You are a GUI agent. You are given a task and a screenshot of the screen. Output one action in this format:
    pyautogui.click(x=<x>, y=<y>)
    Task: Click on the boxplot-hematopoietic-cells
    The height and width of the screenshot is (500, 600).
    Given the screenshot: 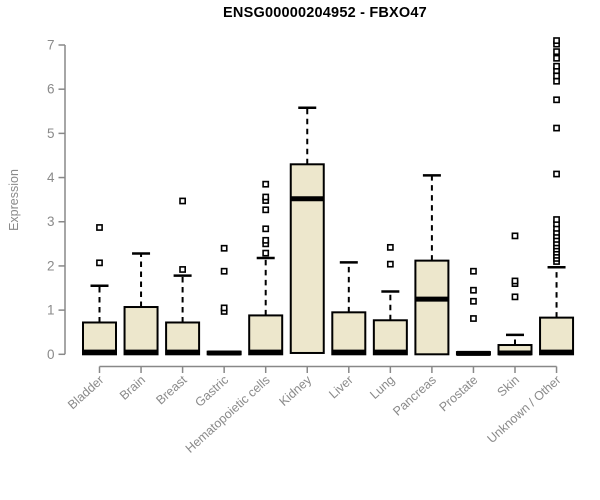 What is the action you would take?
    pyautogui.click(x=266, y=268)
    